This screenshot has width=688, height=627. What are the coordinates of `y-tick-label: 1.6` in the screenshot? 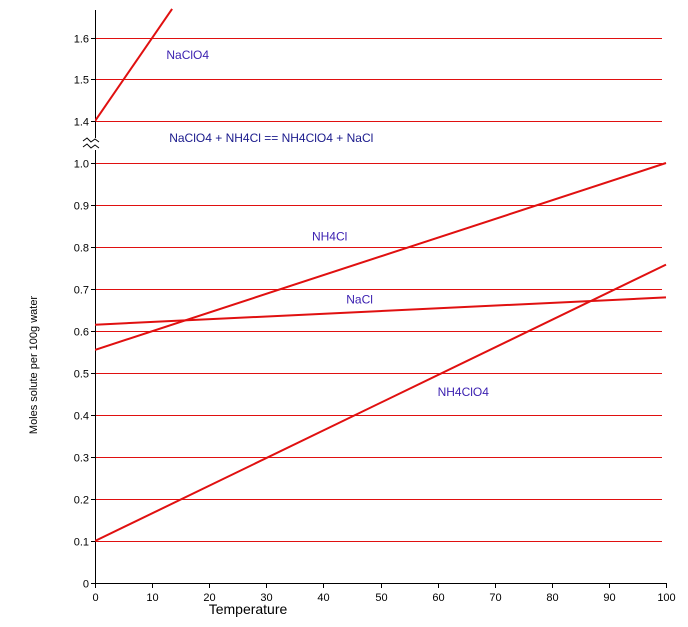 It's located at (81, 40).